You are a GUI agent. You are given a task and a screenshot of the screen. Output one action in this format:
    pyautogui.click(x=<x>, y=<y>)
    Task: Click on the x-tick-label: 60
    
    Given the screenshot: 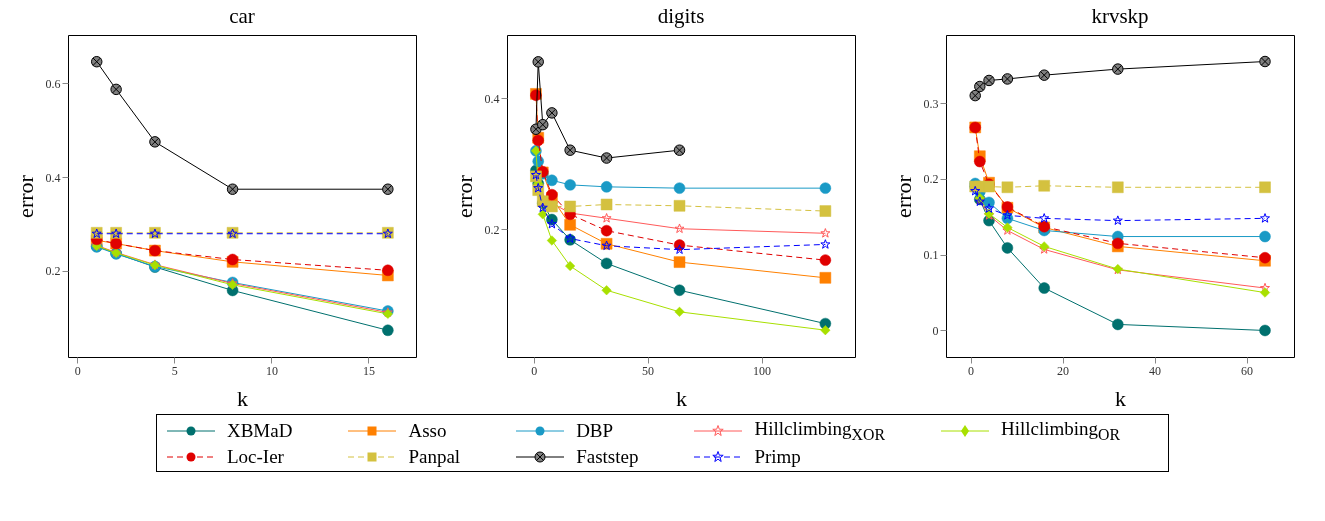 What is the action you would take?
    pyautogui.click(x=1247, y=370)
    